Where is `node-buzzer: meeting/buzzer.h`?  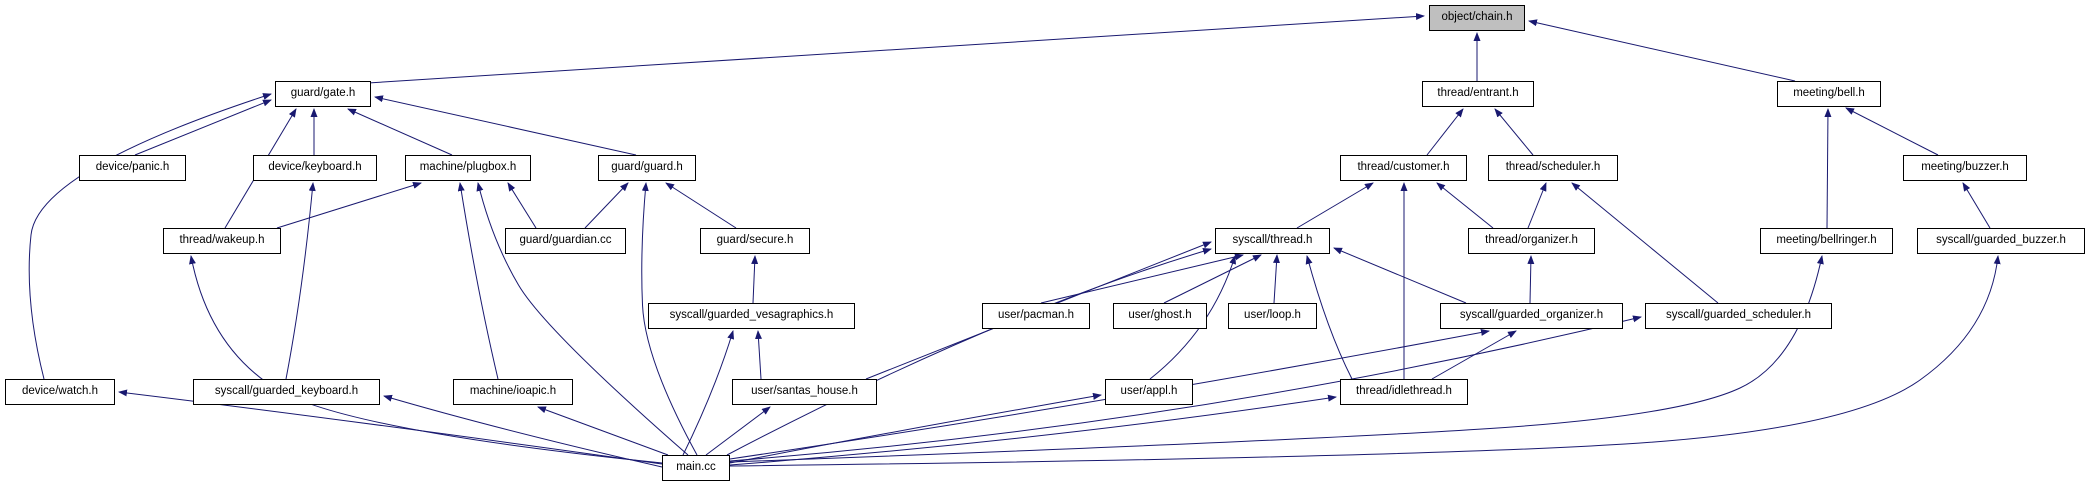 node-buzzer: meeting/buzzer.h is located at coordinates (1965, 168).